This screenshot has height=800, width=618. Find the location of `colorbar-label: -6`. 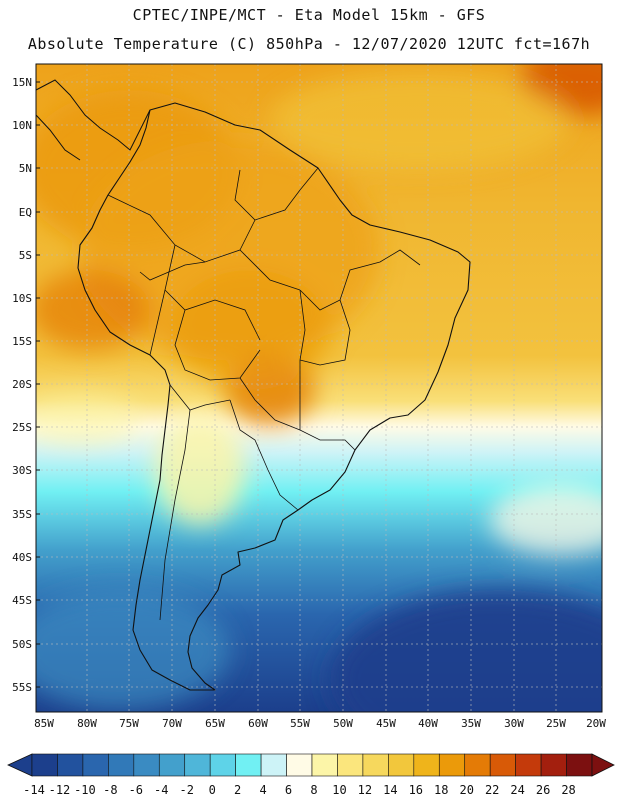

colorbar-label: -6 is located at coordinates (136, 790).